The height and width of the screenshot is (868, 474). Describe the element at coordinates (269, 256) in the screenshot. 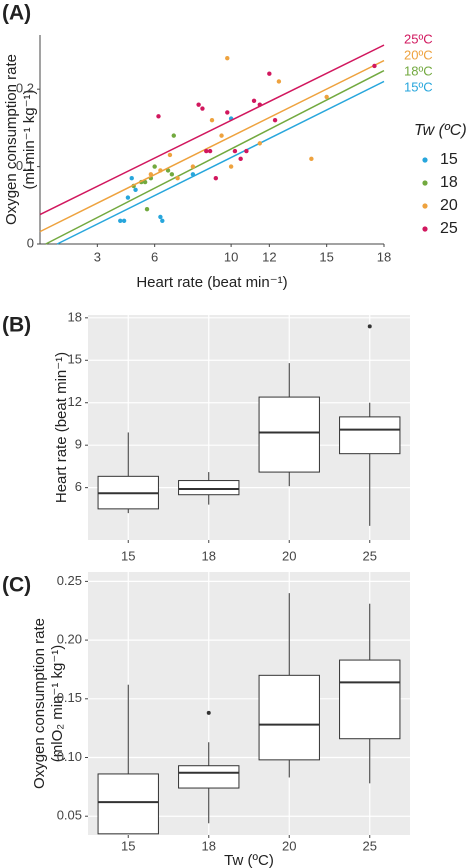

I see `x-tick-label: 12` at that location.